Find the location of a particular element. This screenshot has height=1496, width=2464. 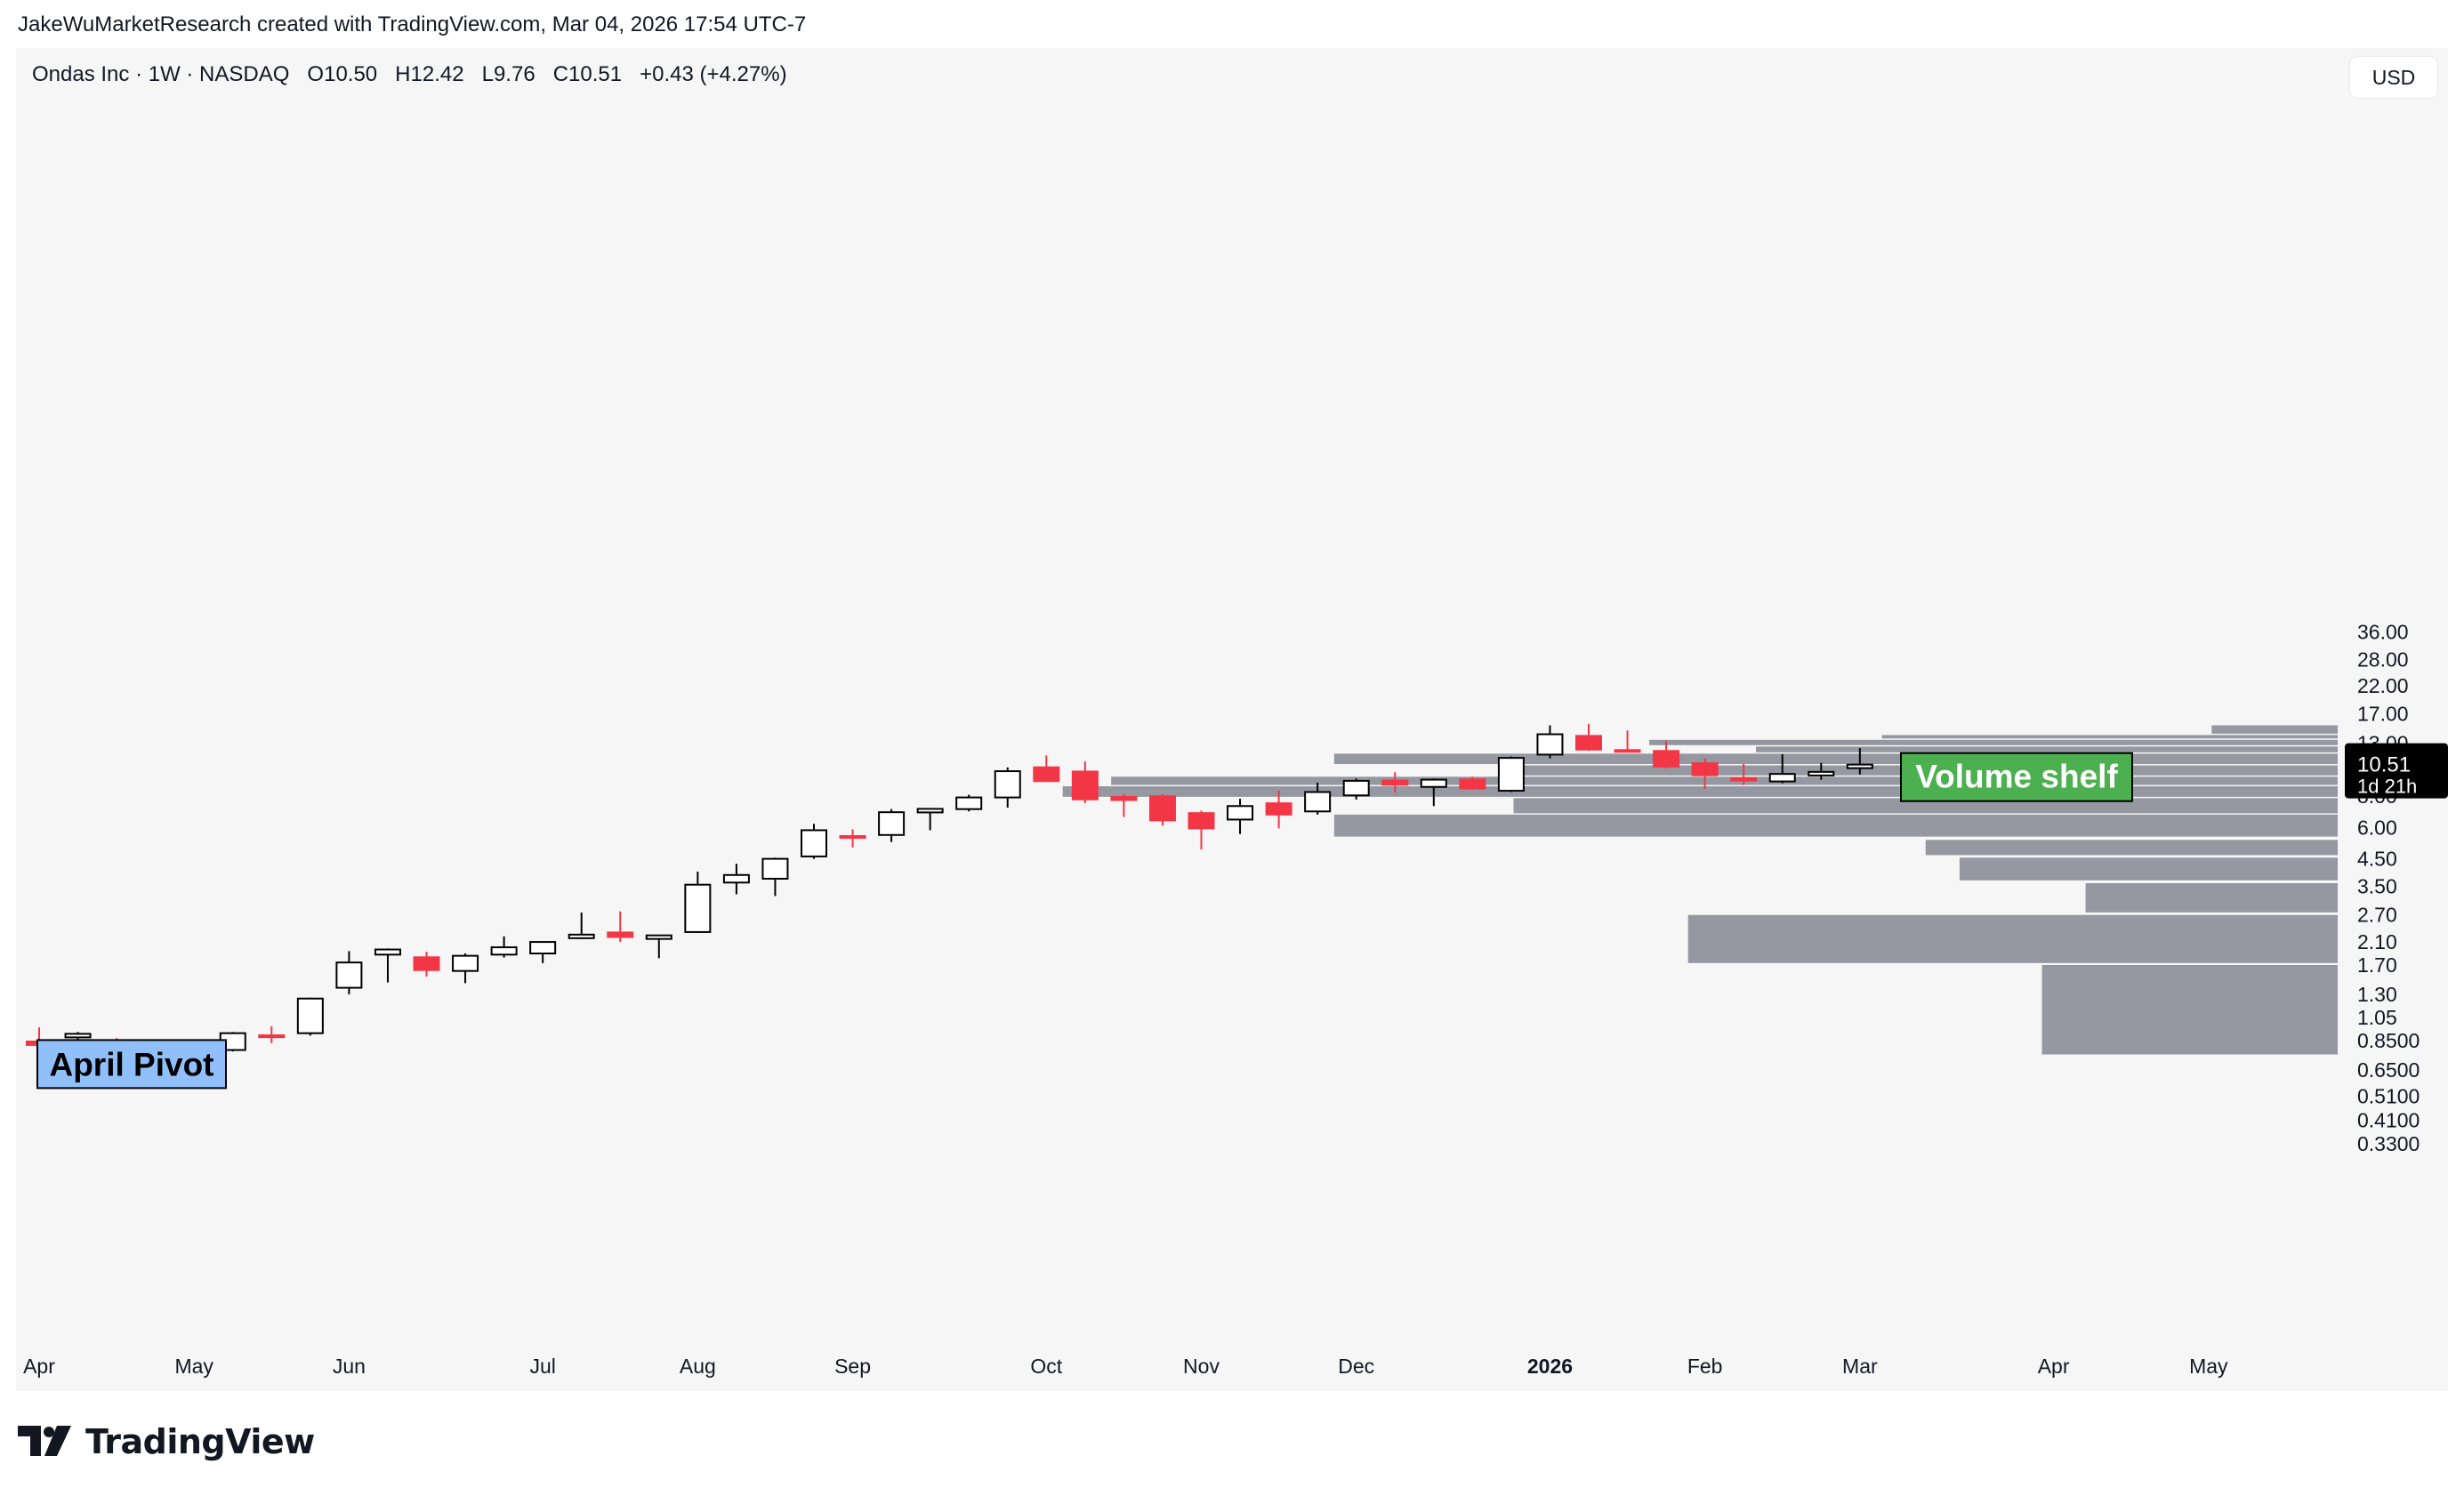

y-axis-tick-label: 4.50 is located at coordinates (2377, 859).